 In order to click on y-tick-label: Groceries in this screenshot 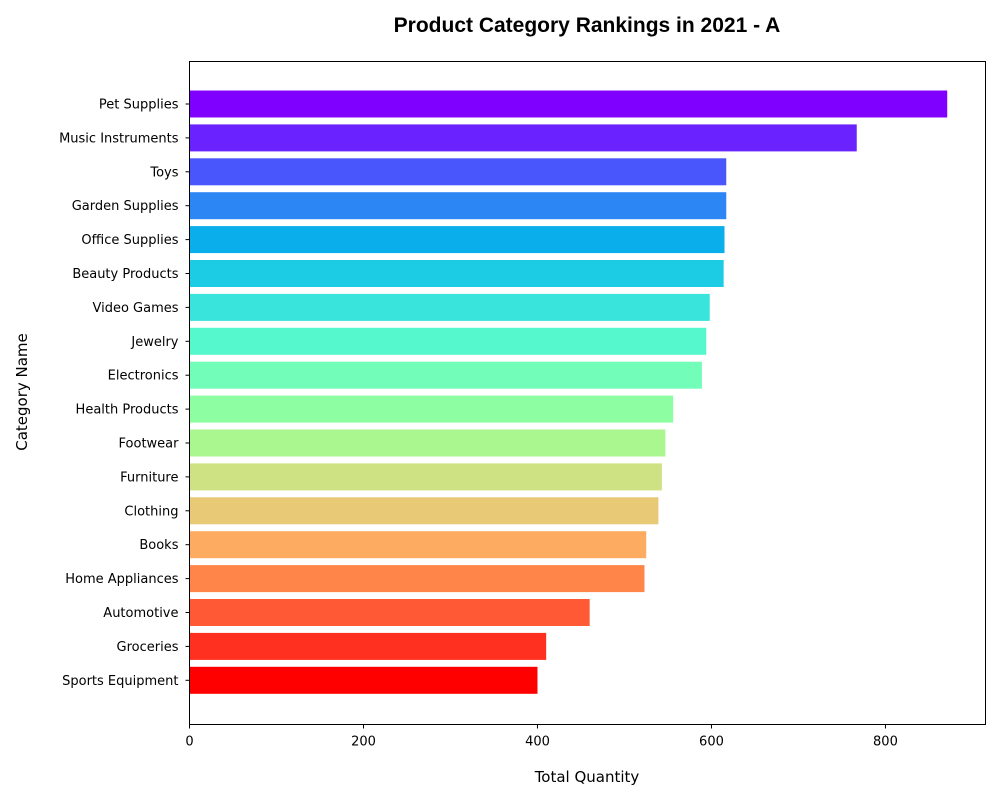, I will do `click(148, 647)`.